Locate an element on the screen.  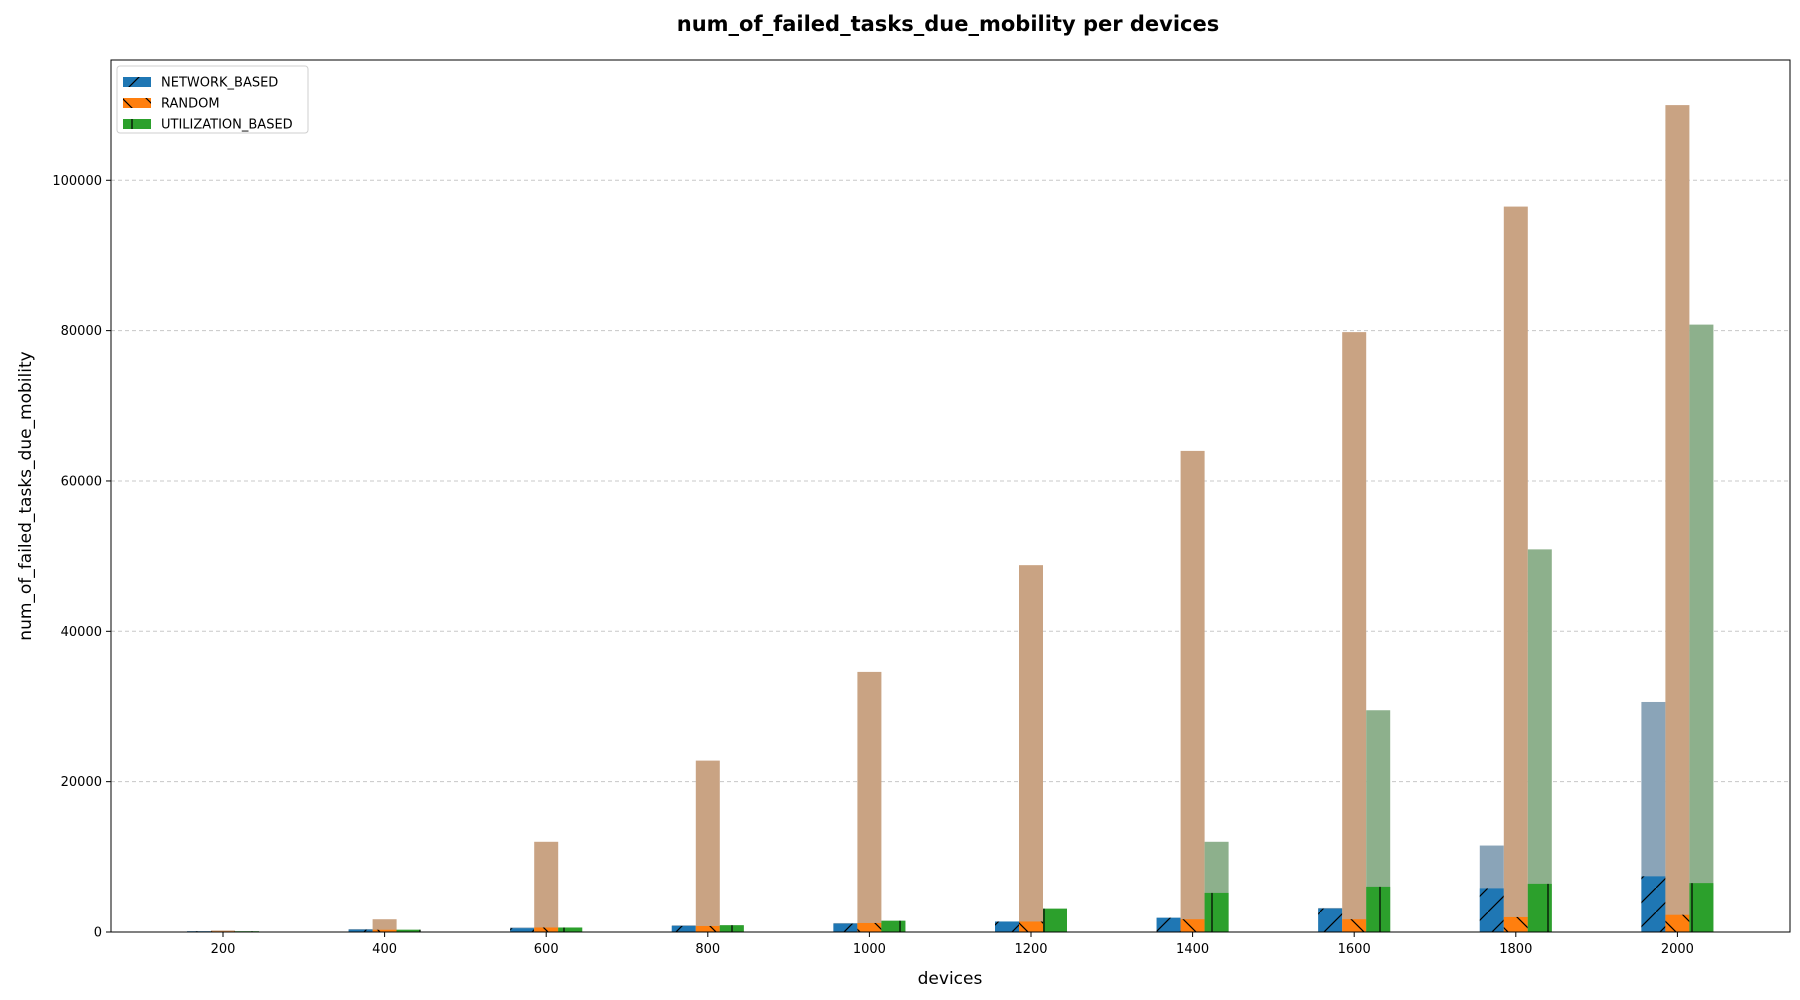
y-tick-label: 40000 is located at coordinates (81, 632).